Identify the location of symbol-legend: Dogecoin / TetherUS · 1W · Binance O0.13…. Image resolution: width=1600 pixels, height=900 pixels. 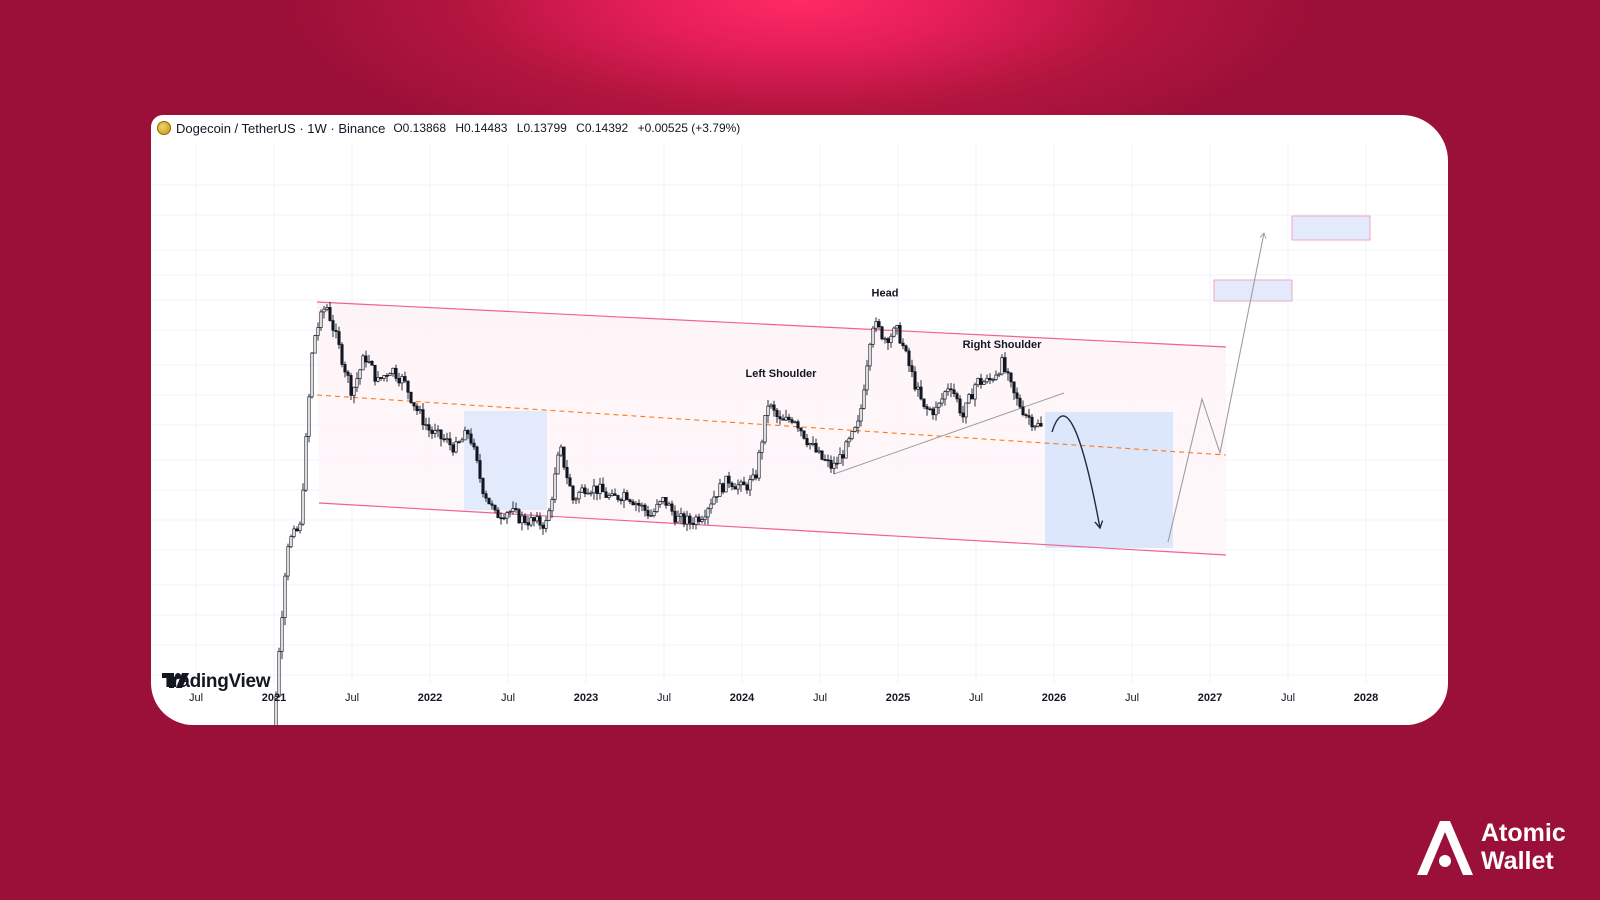
(451, 128).